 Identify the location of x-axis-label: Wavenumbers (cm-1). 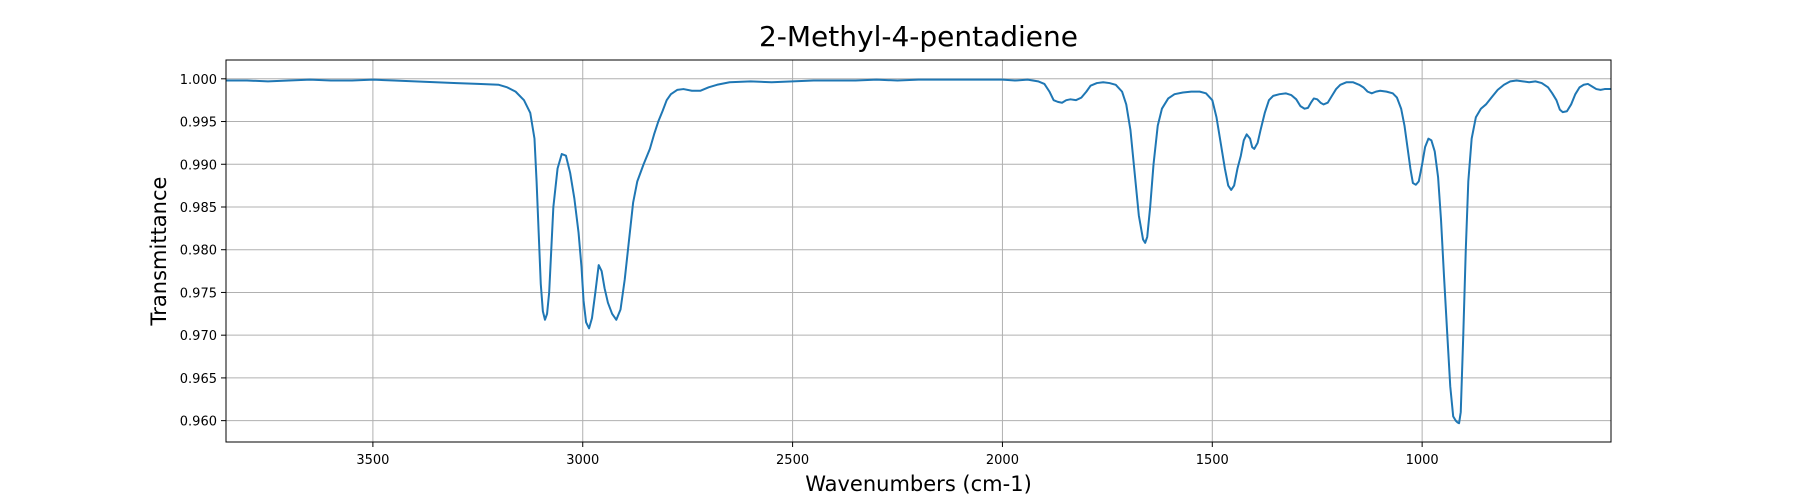
(918, 484).